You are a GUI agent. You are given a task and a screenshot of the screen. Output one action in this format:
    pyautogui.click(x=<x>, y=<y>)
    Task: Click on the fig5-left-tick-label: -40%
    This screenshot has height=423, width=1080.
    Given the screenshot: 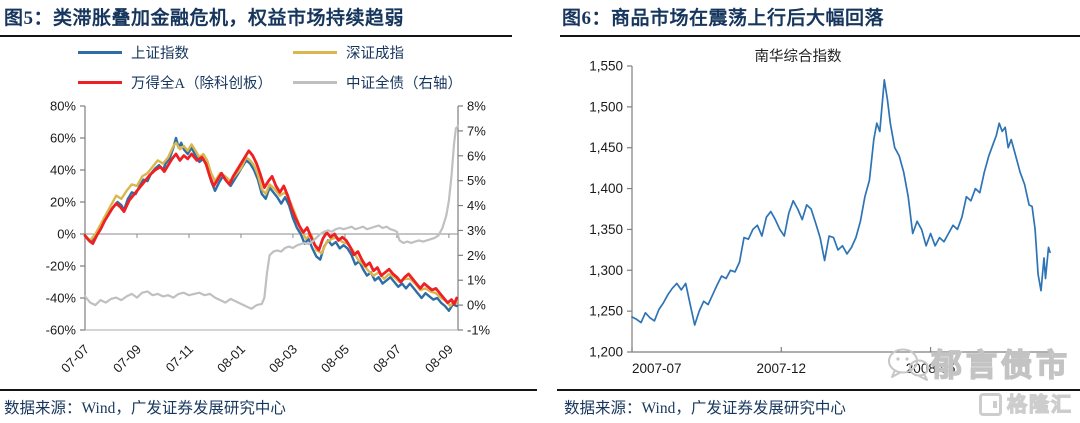 What is the action you would take?
    pyautogui.click(x=61, y=298)
    